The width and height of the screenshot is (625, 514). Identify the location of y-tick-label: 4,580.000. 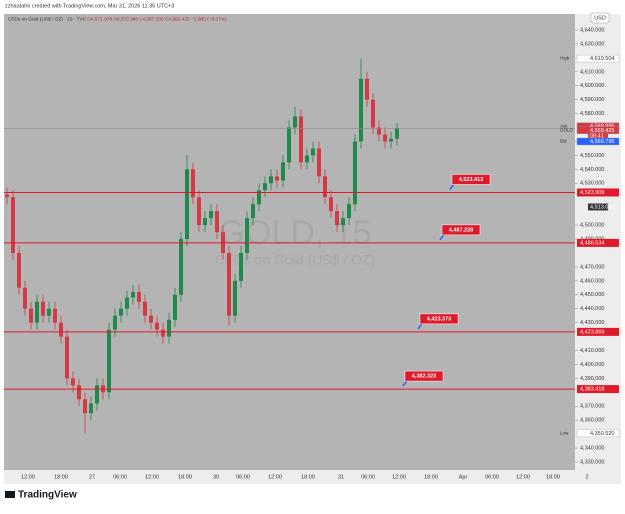
(592, 114).